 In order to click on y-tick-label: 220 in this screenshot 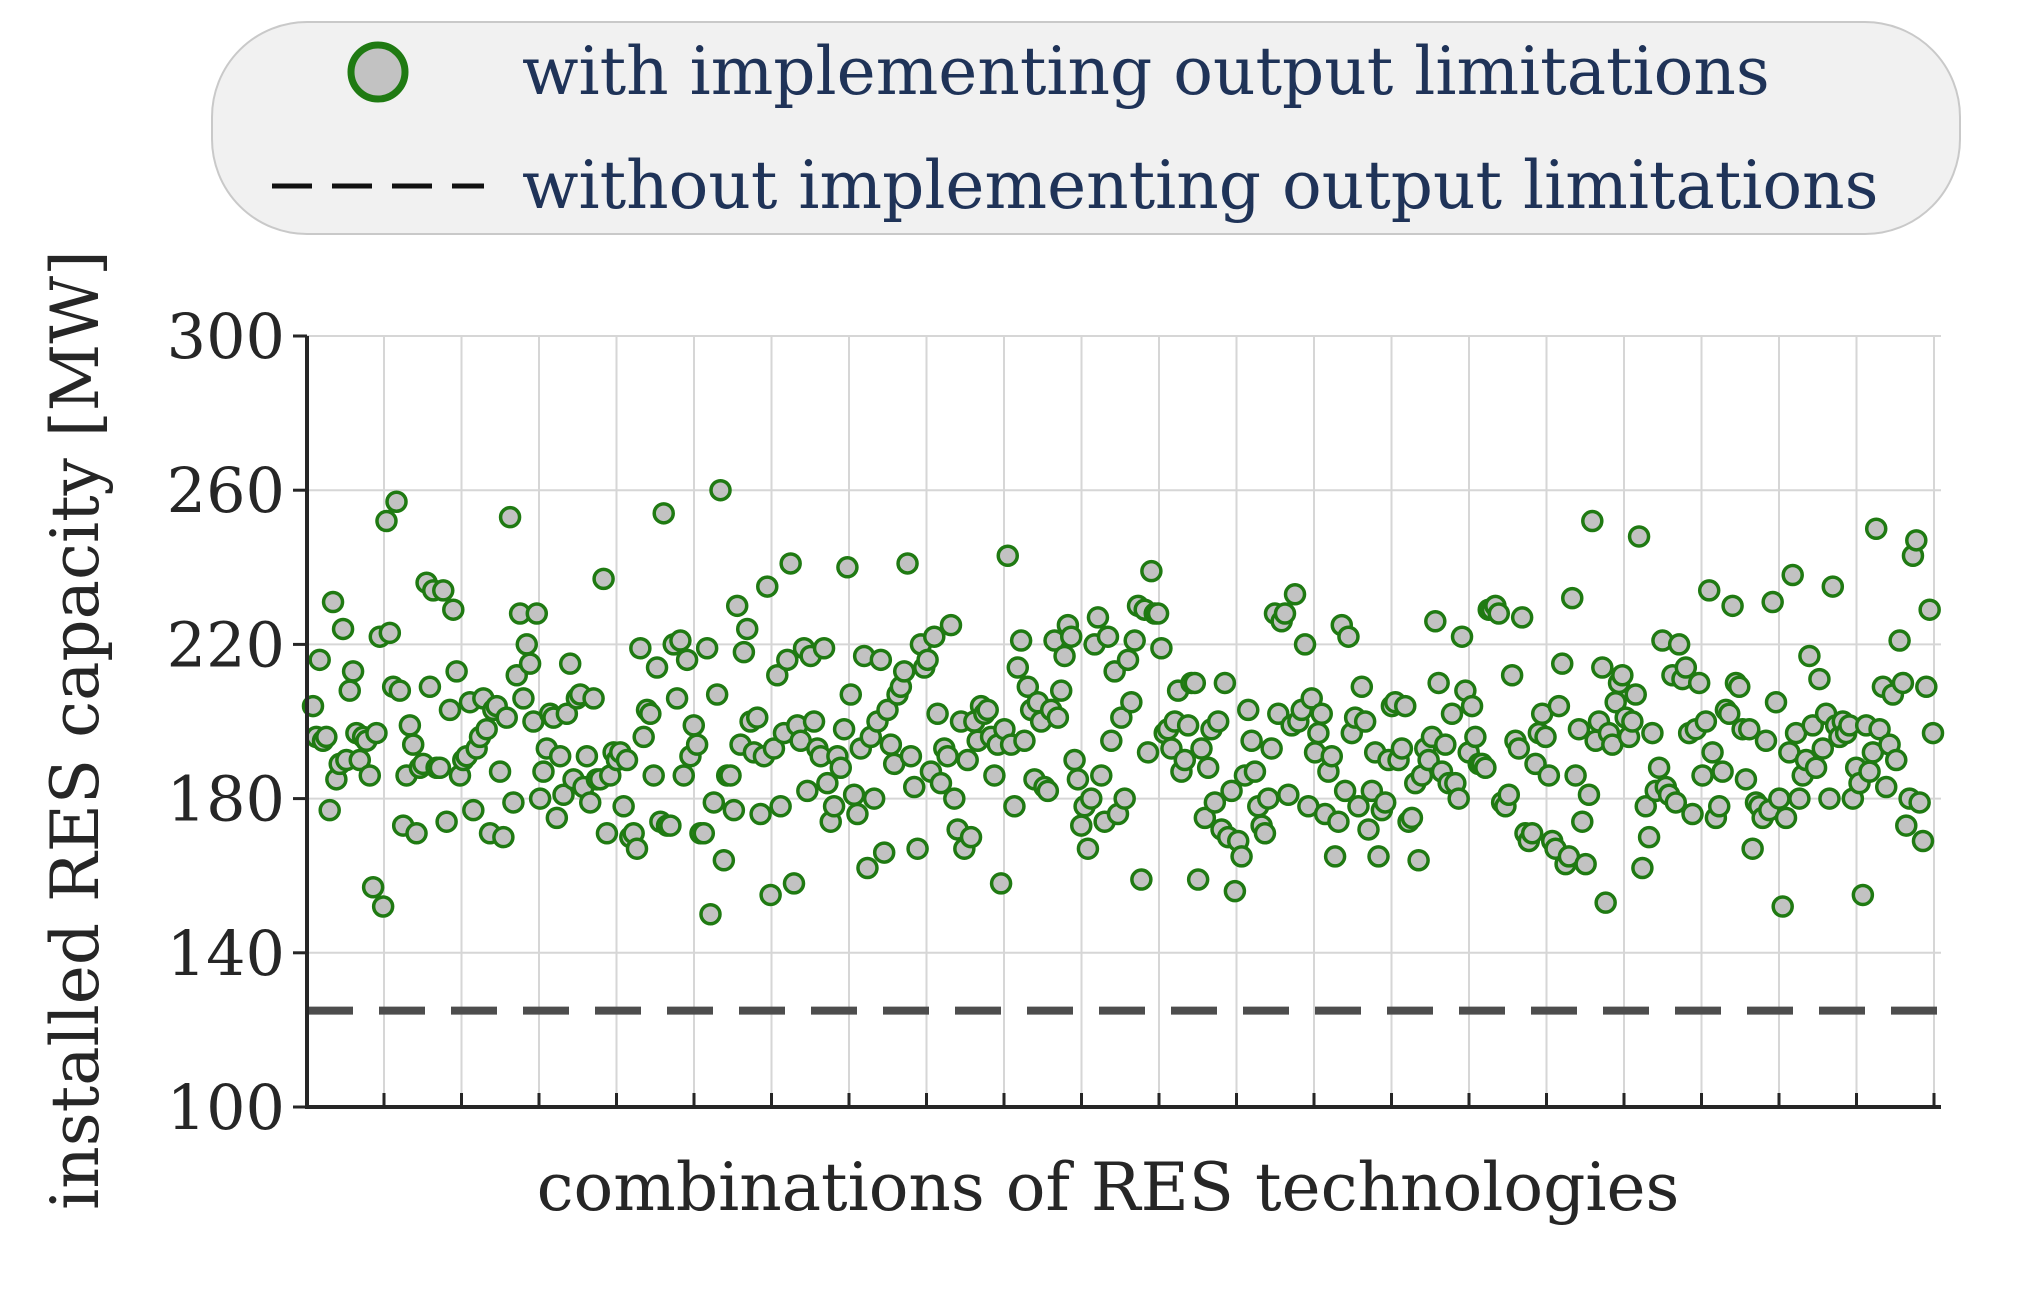, I will do `click(226, 644)`.